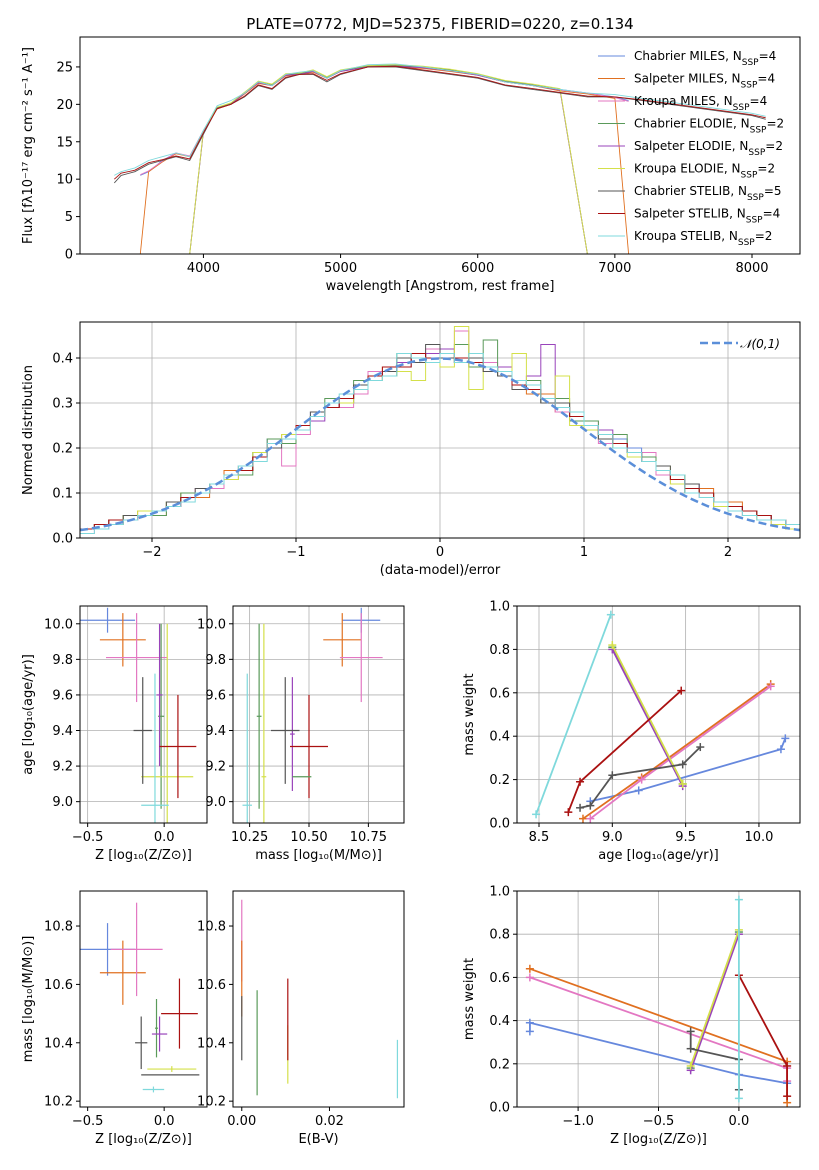  Describe the element at coordinates (758, 837) in the screenshot. I see `x-tick-label: 10.0` at that location.